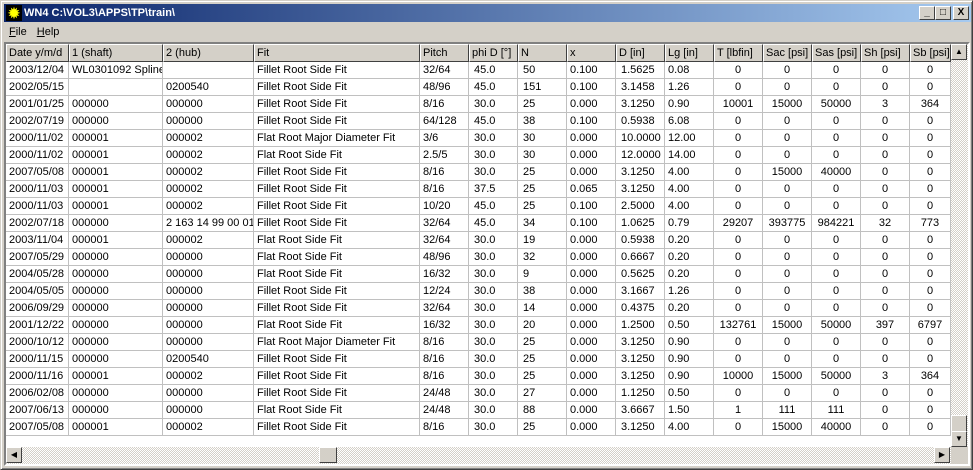  I want to click on table-cell: 2006/09/29, so click(37, 308).